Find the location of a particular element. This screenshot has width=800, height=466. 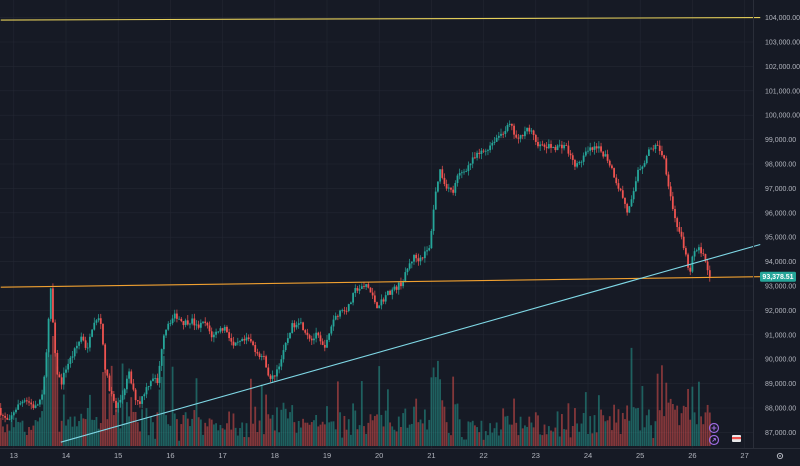

chart-overlay-buttons is located at coordinates (746, 441).